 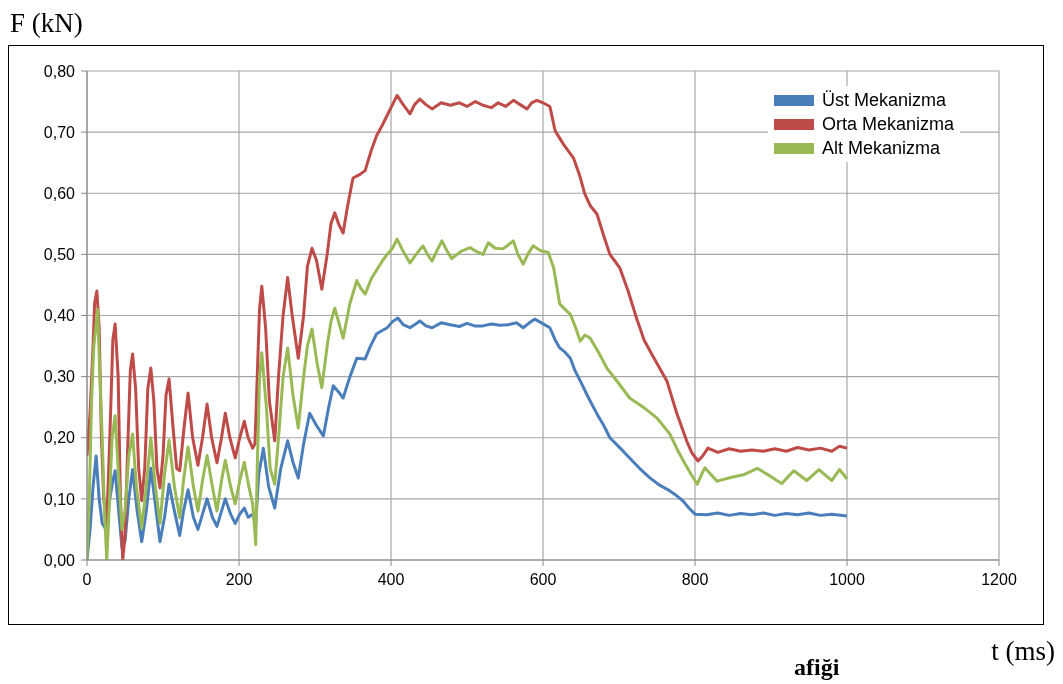 I want to click on x-tick-label: 400, so click(x=391, y=580).